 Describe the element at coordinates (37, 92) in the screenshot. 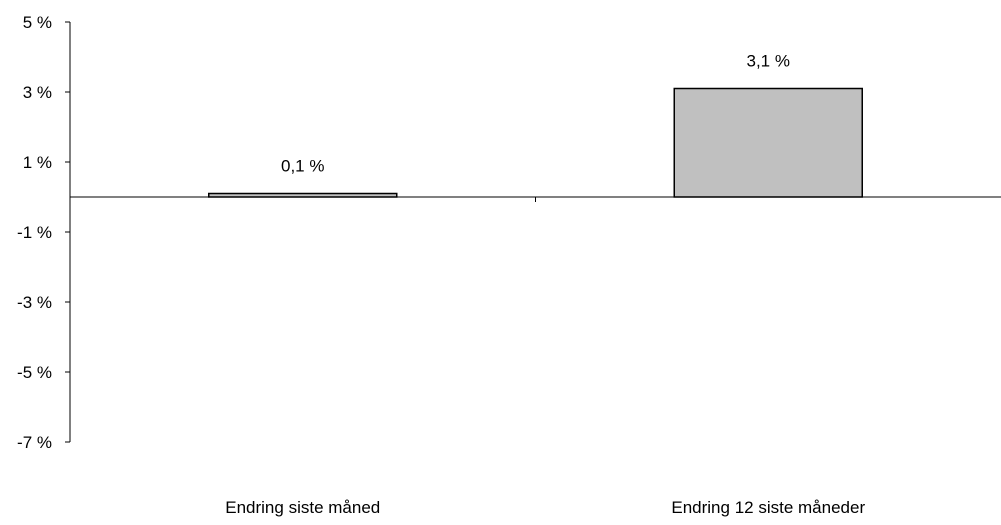

I see `y-tick-label: 3 %` at that location.